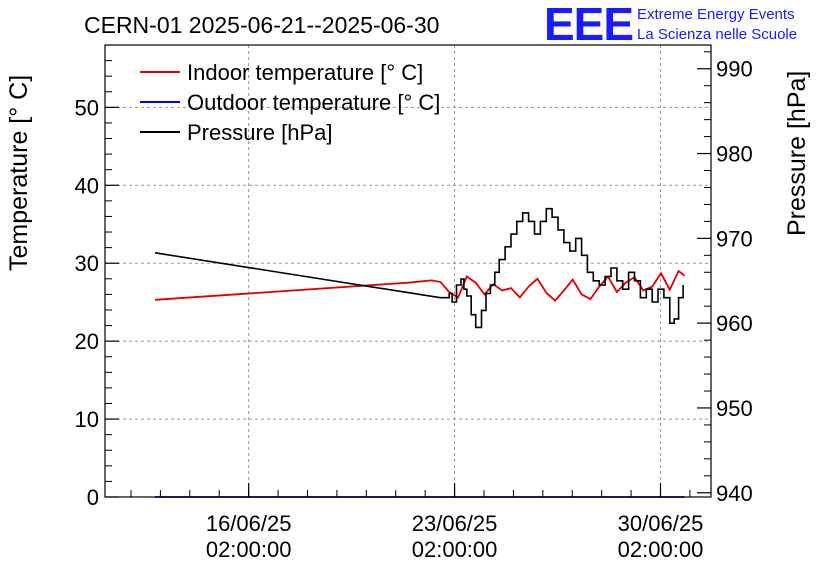 Image resolution: width=836 pixels, height=572 pixels. I want to click on y-tick-label: 0, so click(93, 497).